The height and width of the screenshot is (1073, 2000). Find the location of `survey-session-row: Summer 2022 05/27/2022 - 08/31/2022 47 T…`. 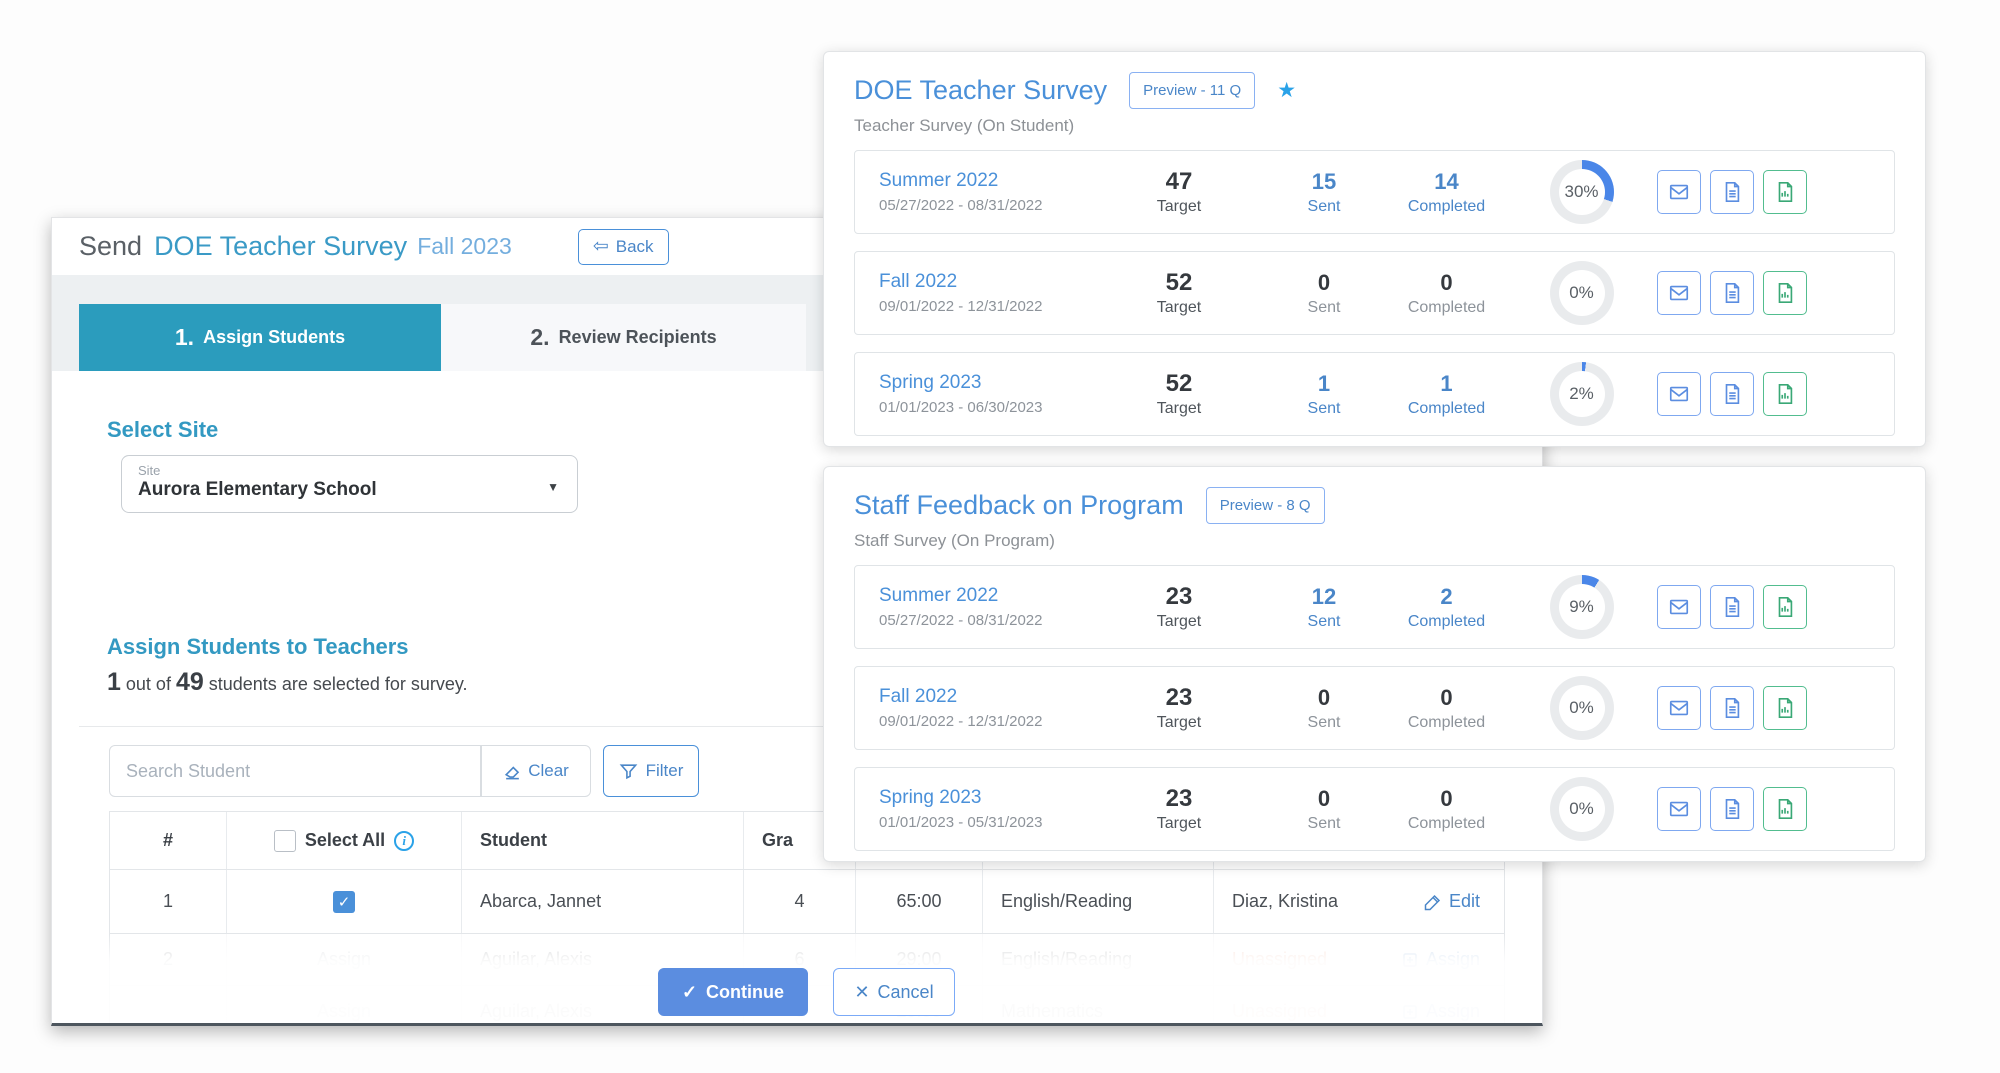

survey-session-row: Summer 2022 05/27/2022 - 08/31/2022 47 T… is located at coordinates (1374, 192).